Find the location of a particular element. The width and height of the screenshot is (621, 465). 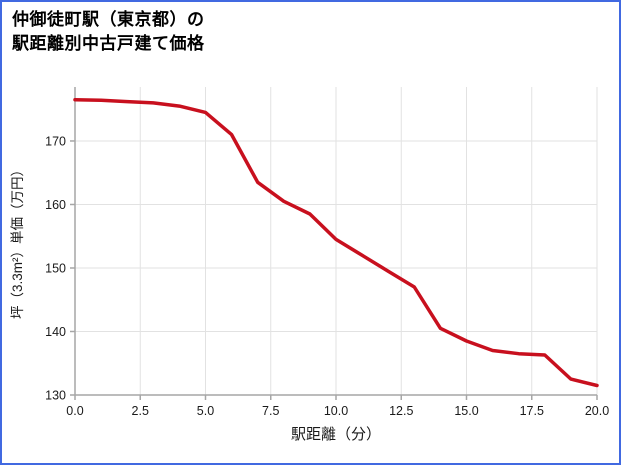

x-tick-label: 0.0 is located at coordinates (74, 411).